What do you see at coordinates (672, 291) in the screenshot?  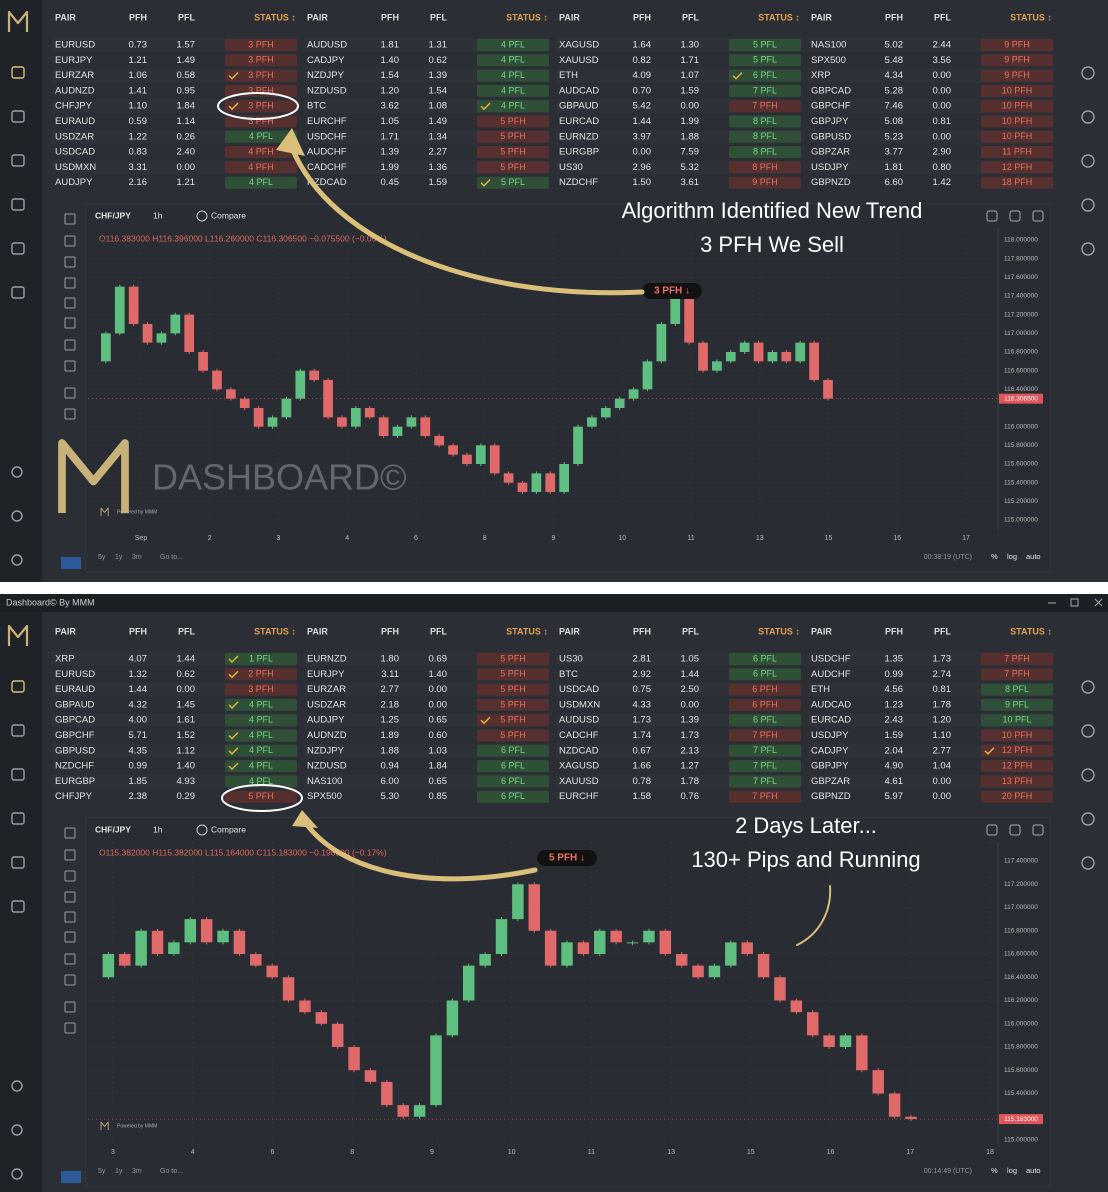 I see `signal-pill` at bounding box center [672, 291].